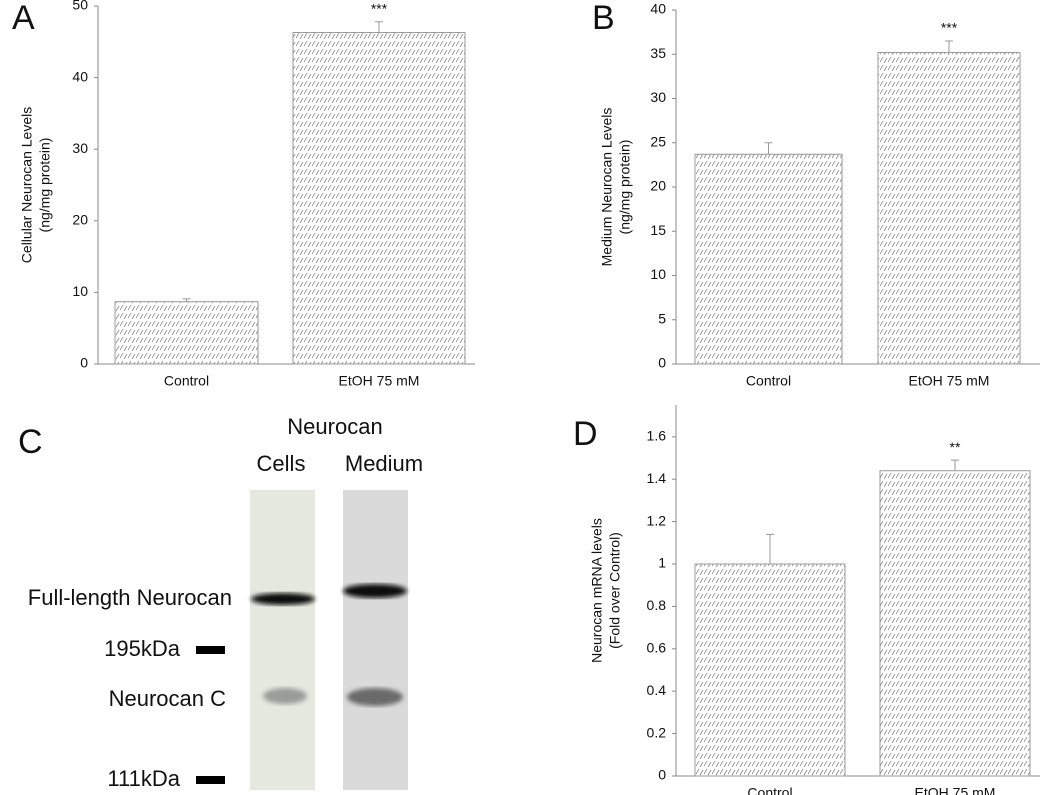 This screenshot has height=795, width=1050. I want to click on panel-letter: B, so click(603, 18).